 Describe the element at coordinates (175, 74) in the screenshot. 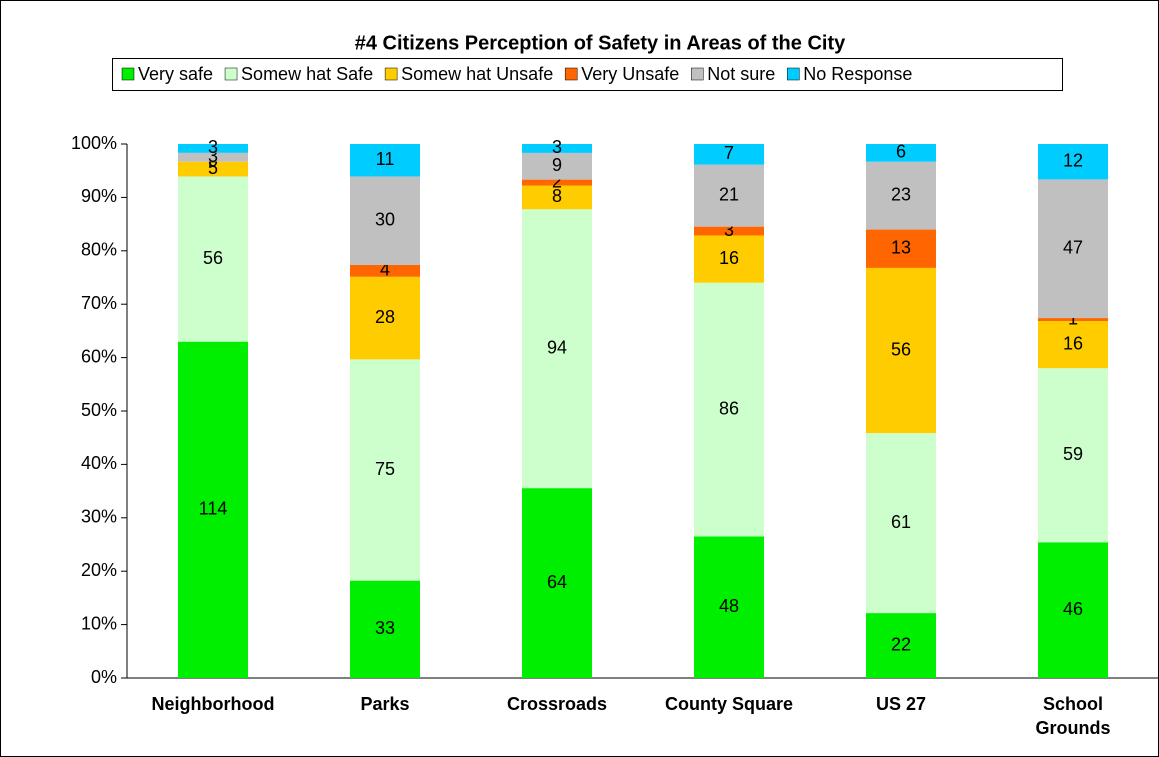

I see `legend-label: Very safe` at that location.